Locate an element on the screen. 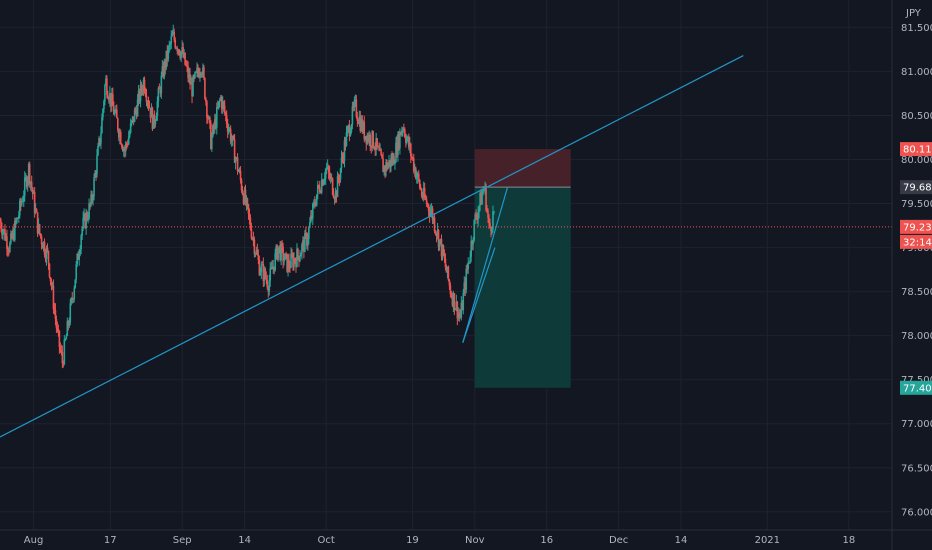  stop-price-tag: 80.118 is located at coordinates (917, 150).